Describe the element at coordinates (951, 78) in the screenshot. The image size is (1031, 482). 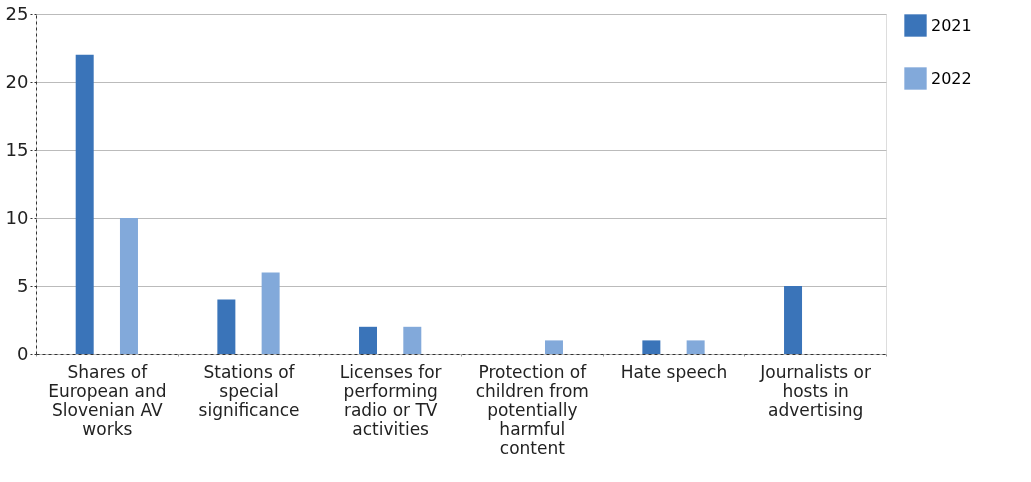
I see `legend-label: 2022` at that location.